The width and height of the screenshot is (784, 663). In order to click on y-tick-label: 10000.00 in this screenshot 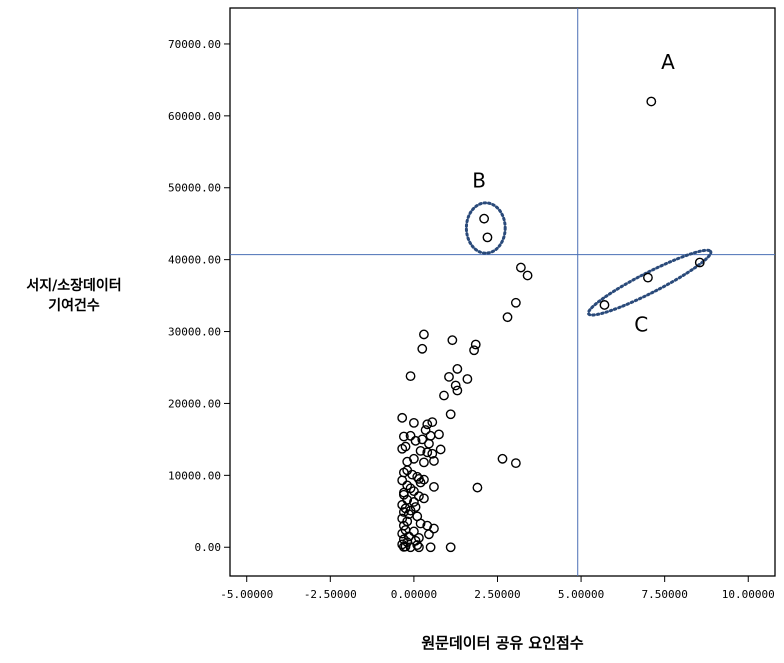, I will do `click(194, 475)`.